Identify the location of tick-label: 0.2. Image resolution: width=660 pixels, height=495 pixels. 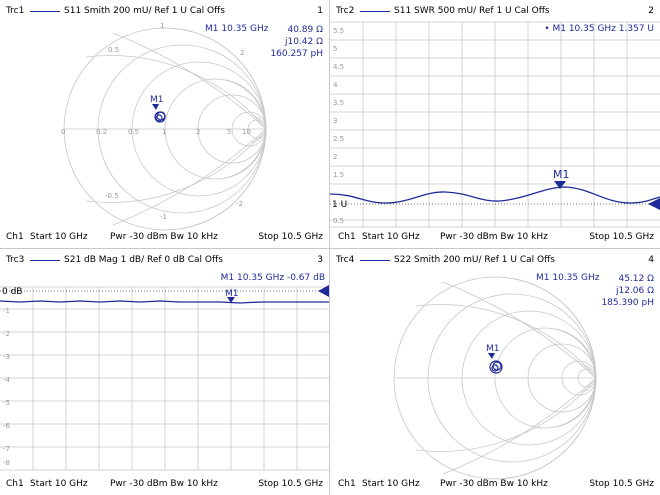
(101, 132).